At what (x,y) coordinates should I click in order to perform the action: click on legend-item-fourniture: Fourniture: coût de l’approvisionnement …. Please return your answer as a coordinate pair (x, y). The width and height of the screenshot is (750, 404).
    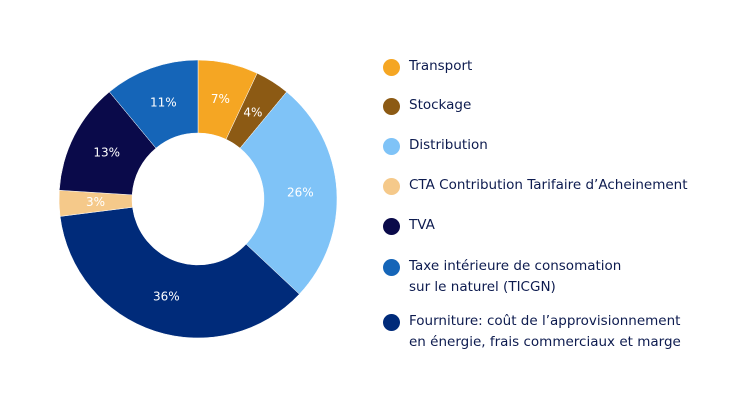
    Looking at the image, I should click on (532, 333).